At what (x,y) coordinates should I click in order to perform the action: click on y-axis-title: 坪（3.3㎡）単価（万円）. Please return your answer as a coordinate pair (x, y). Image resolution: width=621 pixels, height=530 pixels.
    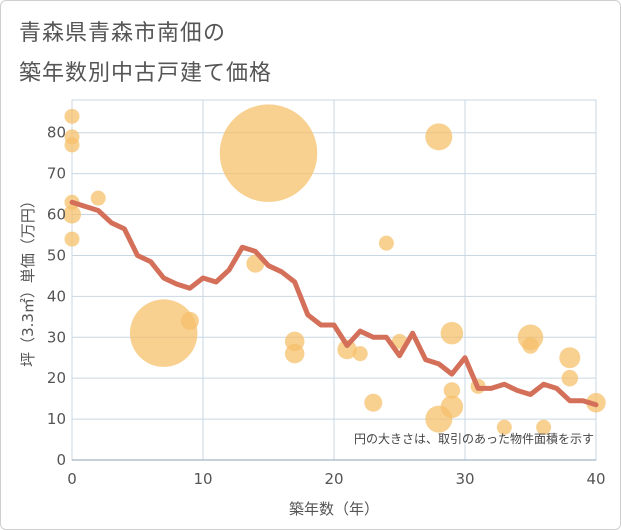
    Looking at the image, I should click on (28, 280).